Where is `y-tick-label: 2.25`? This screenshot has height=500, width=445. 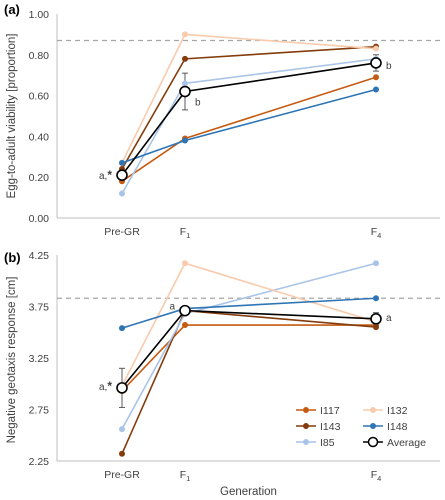 y-tick-label: 2.25 is located at coordinates (39, 462).